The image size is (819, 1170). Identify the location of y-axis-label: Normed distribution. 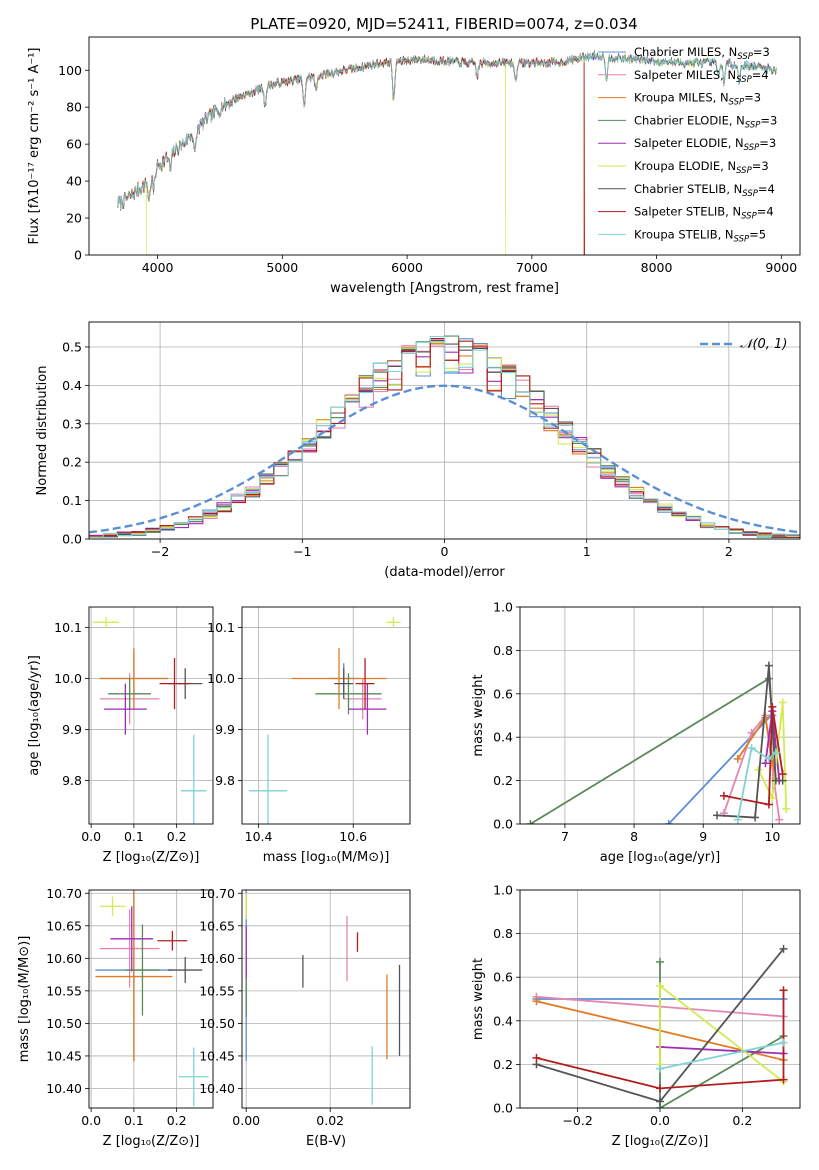
(42, 431).